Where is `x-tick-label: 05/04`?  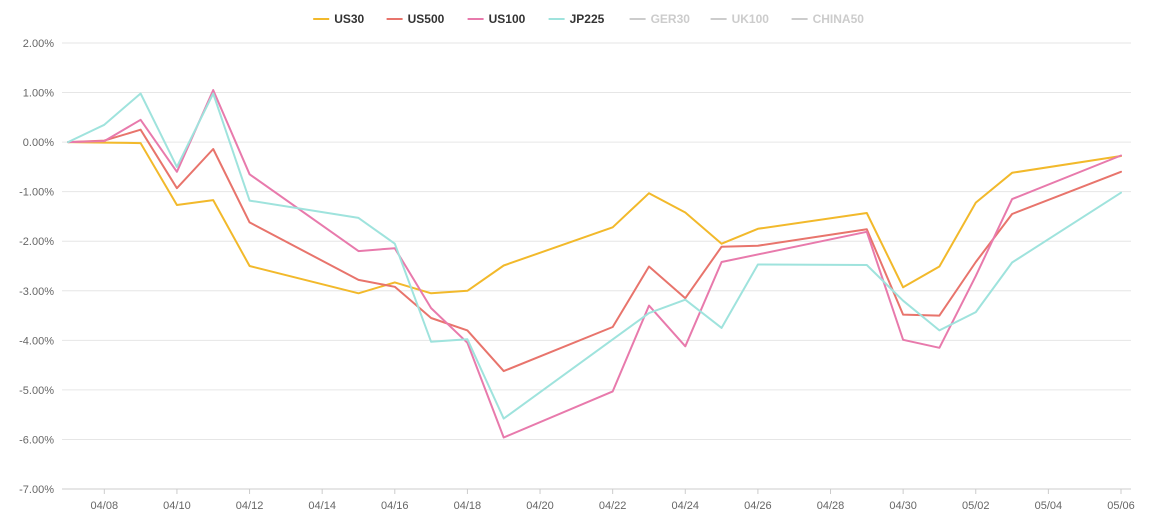 x-tick-label: 05/04 is located at coordinates (1049, 506).